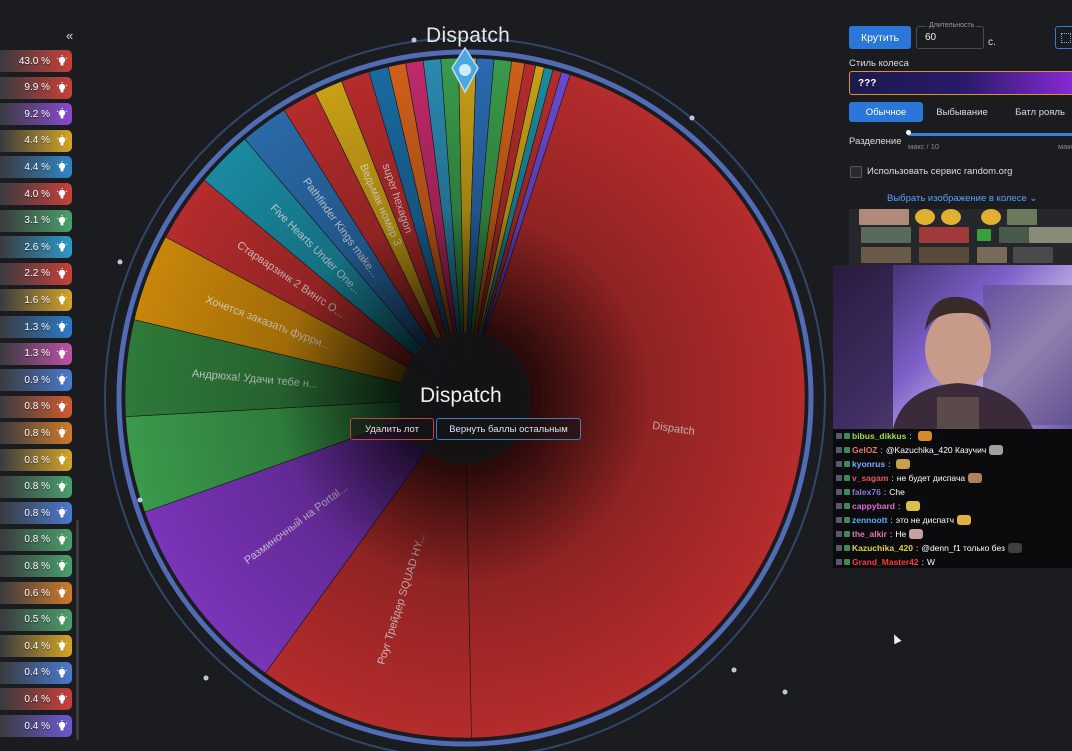 Image resolution: width=1072 pixels, height=751 pixels. Describe the element at coordinates (879, 436) in the screenshot. I see `chat-username: bibus_dikkus` at that location.